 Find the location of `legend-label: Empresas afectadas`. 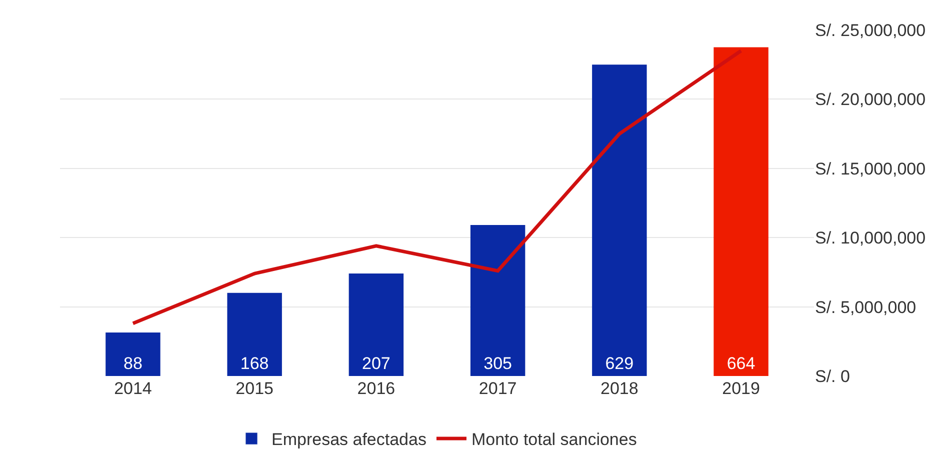

legend-label: Empresas afectadas is located at coordinates (349, 440).